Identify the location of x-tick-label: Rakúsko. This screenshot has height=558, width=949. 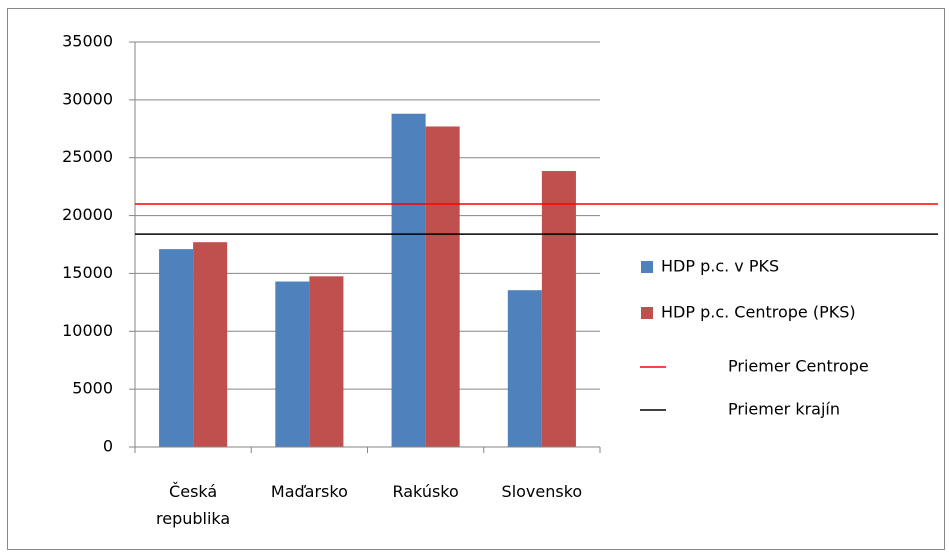
(425, 491).